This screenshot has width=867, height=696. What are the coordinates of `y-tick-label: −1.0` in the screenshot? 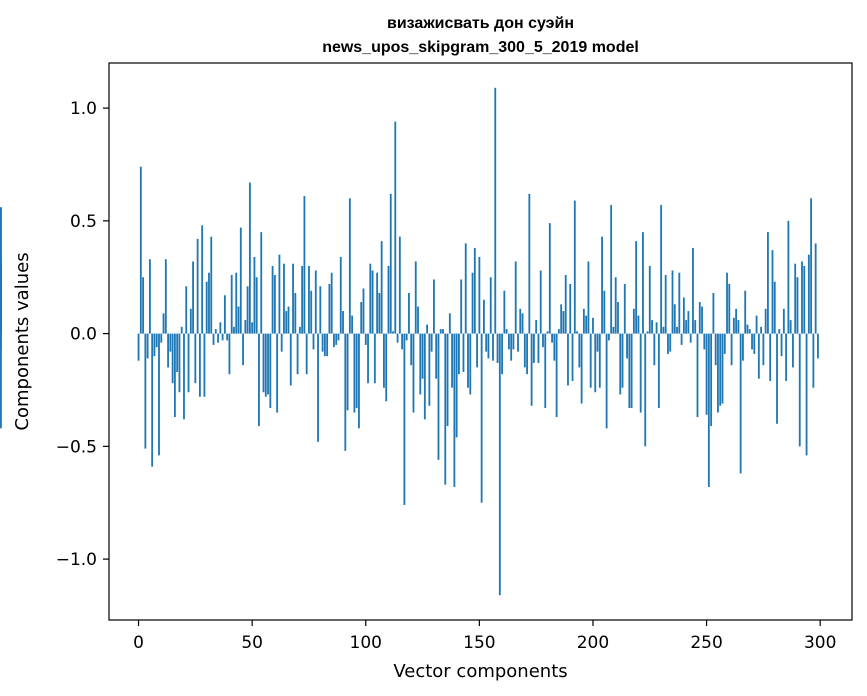 It's located at (76, 560).